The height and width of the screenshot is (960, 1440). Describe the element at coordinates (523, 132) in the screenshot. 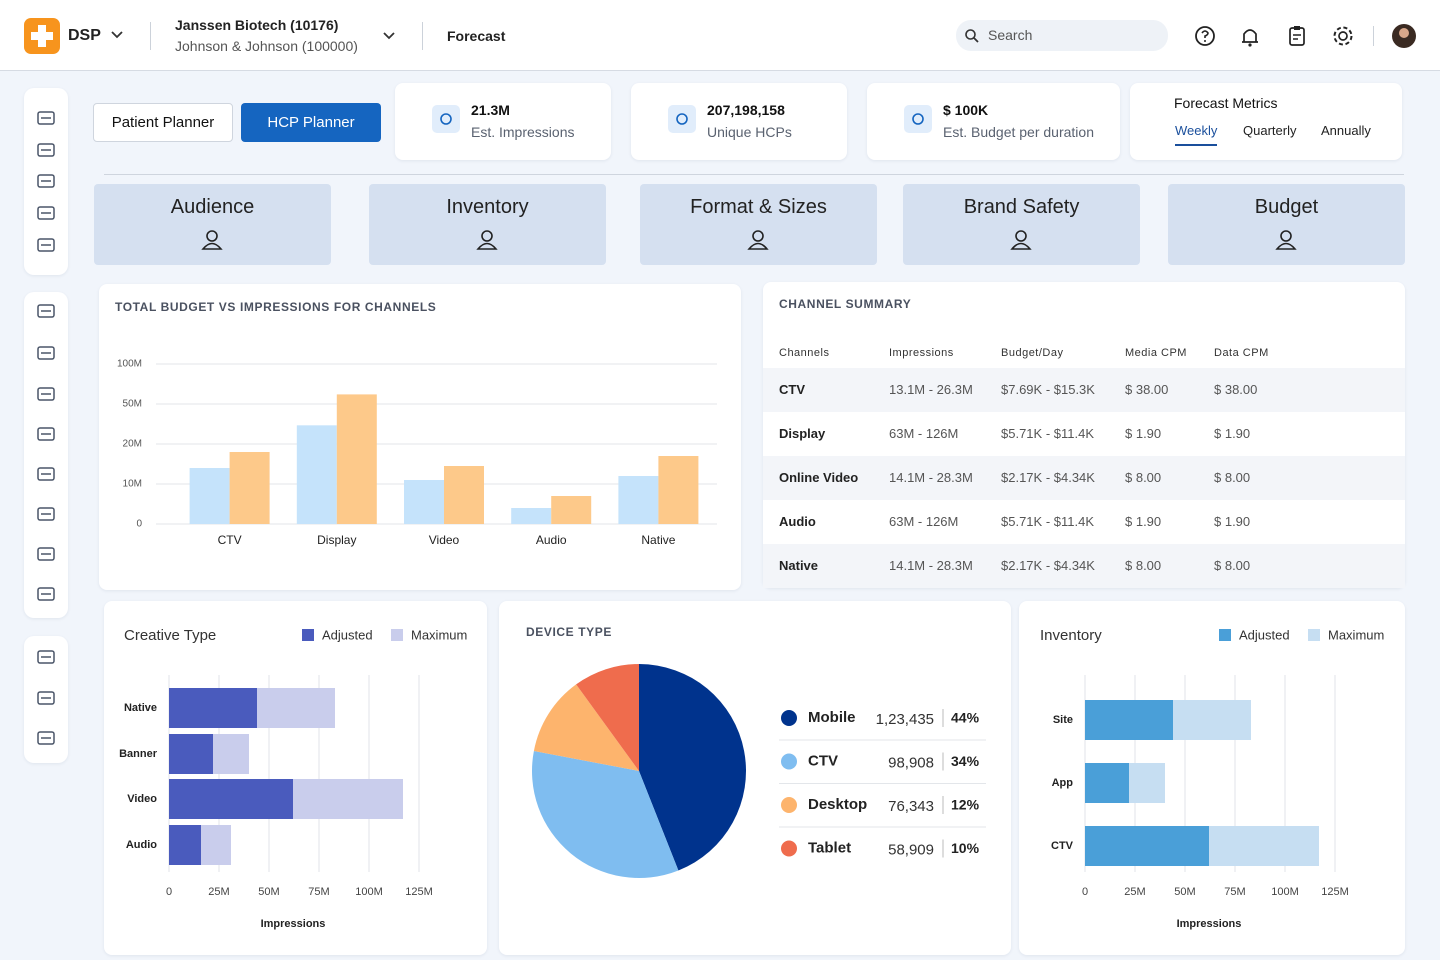

I see `stat-label: Est. Impressions` at that location.